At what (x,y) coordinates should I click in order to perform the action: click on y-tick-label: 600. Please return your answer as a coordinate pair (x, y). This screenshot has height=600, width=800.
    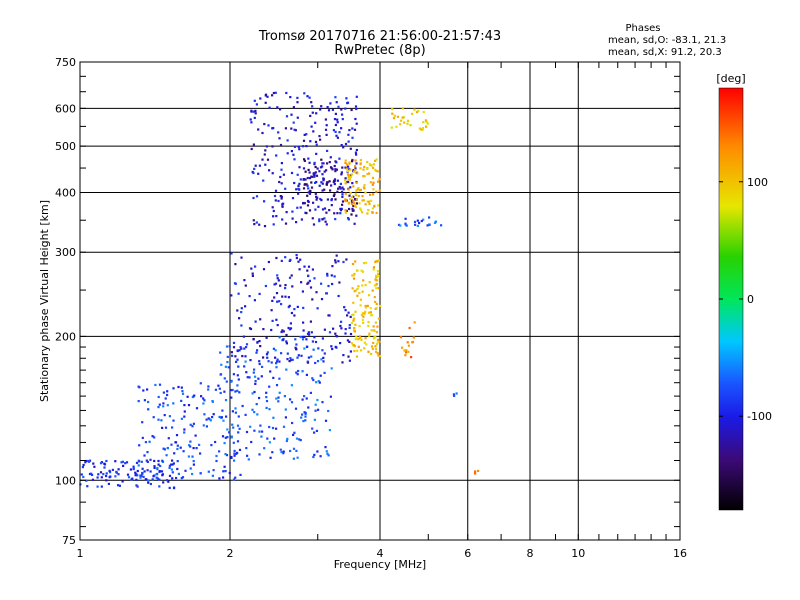
    Looking at the image, I should click on (65, 108).